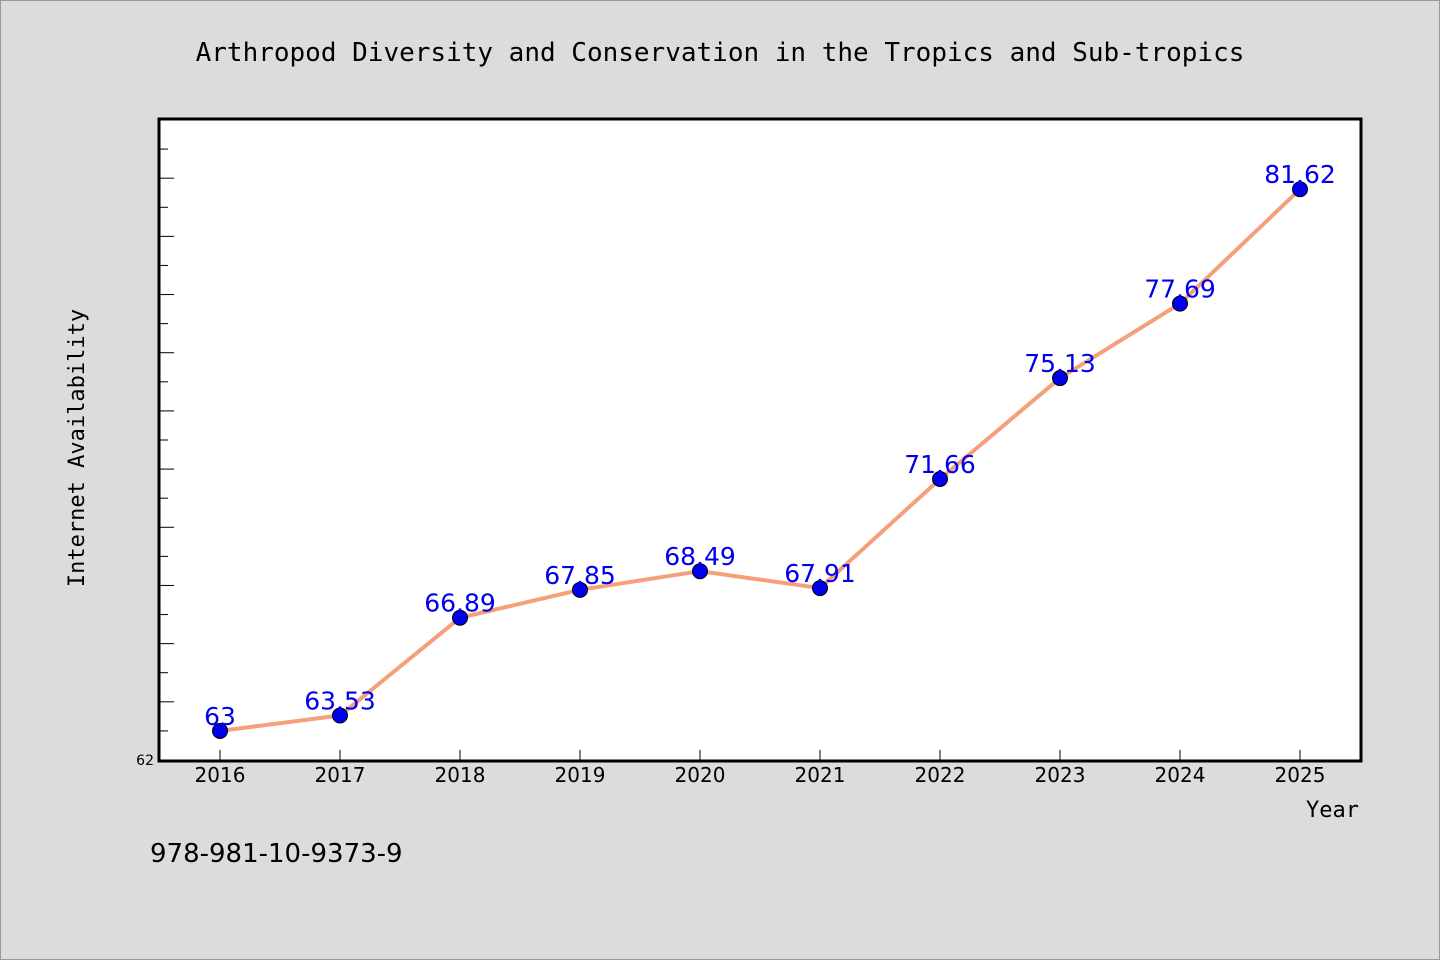 This screenshot has height=960, width=1440. I want to click on y-axis-ticks: 62, so click(155, 444).